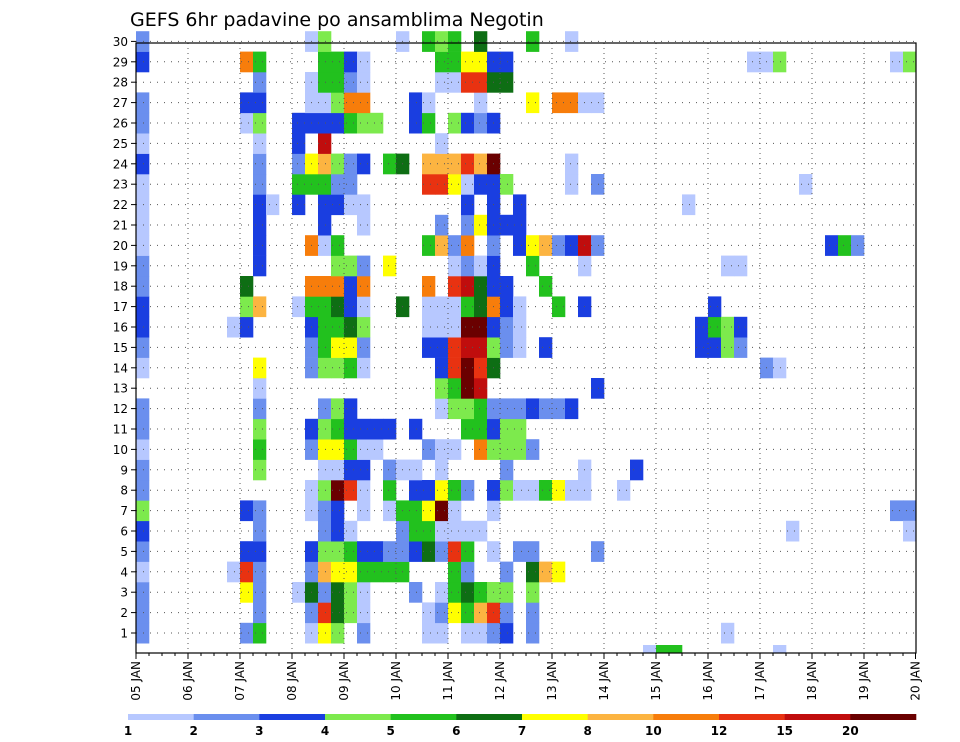  I want to click on y-tick-label: 5, so click(124, 552).